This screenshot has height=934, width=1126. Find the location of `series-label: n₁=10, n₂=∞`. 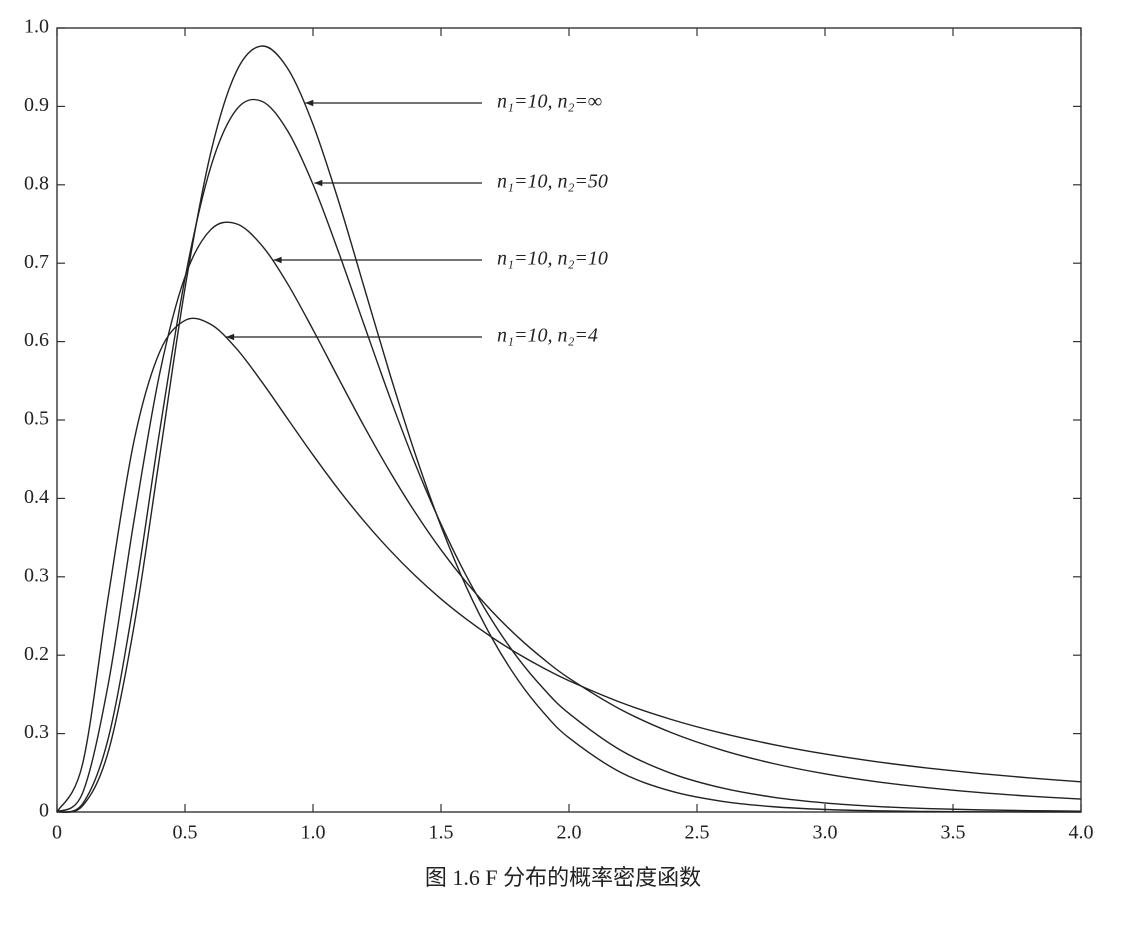

series-label: n₁=10, n₂=∞ is located at coordinates (549, 102).